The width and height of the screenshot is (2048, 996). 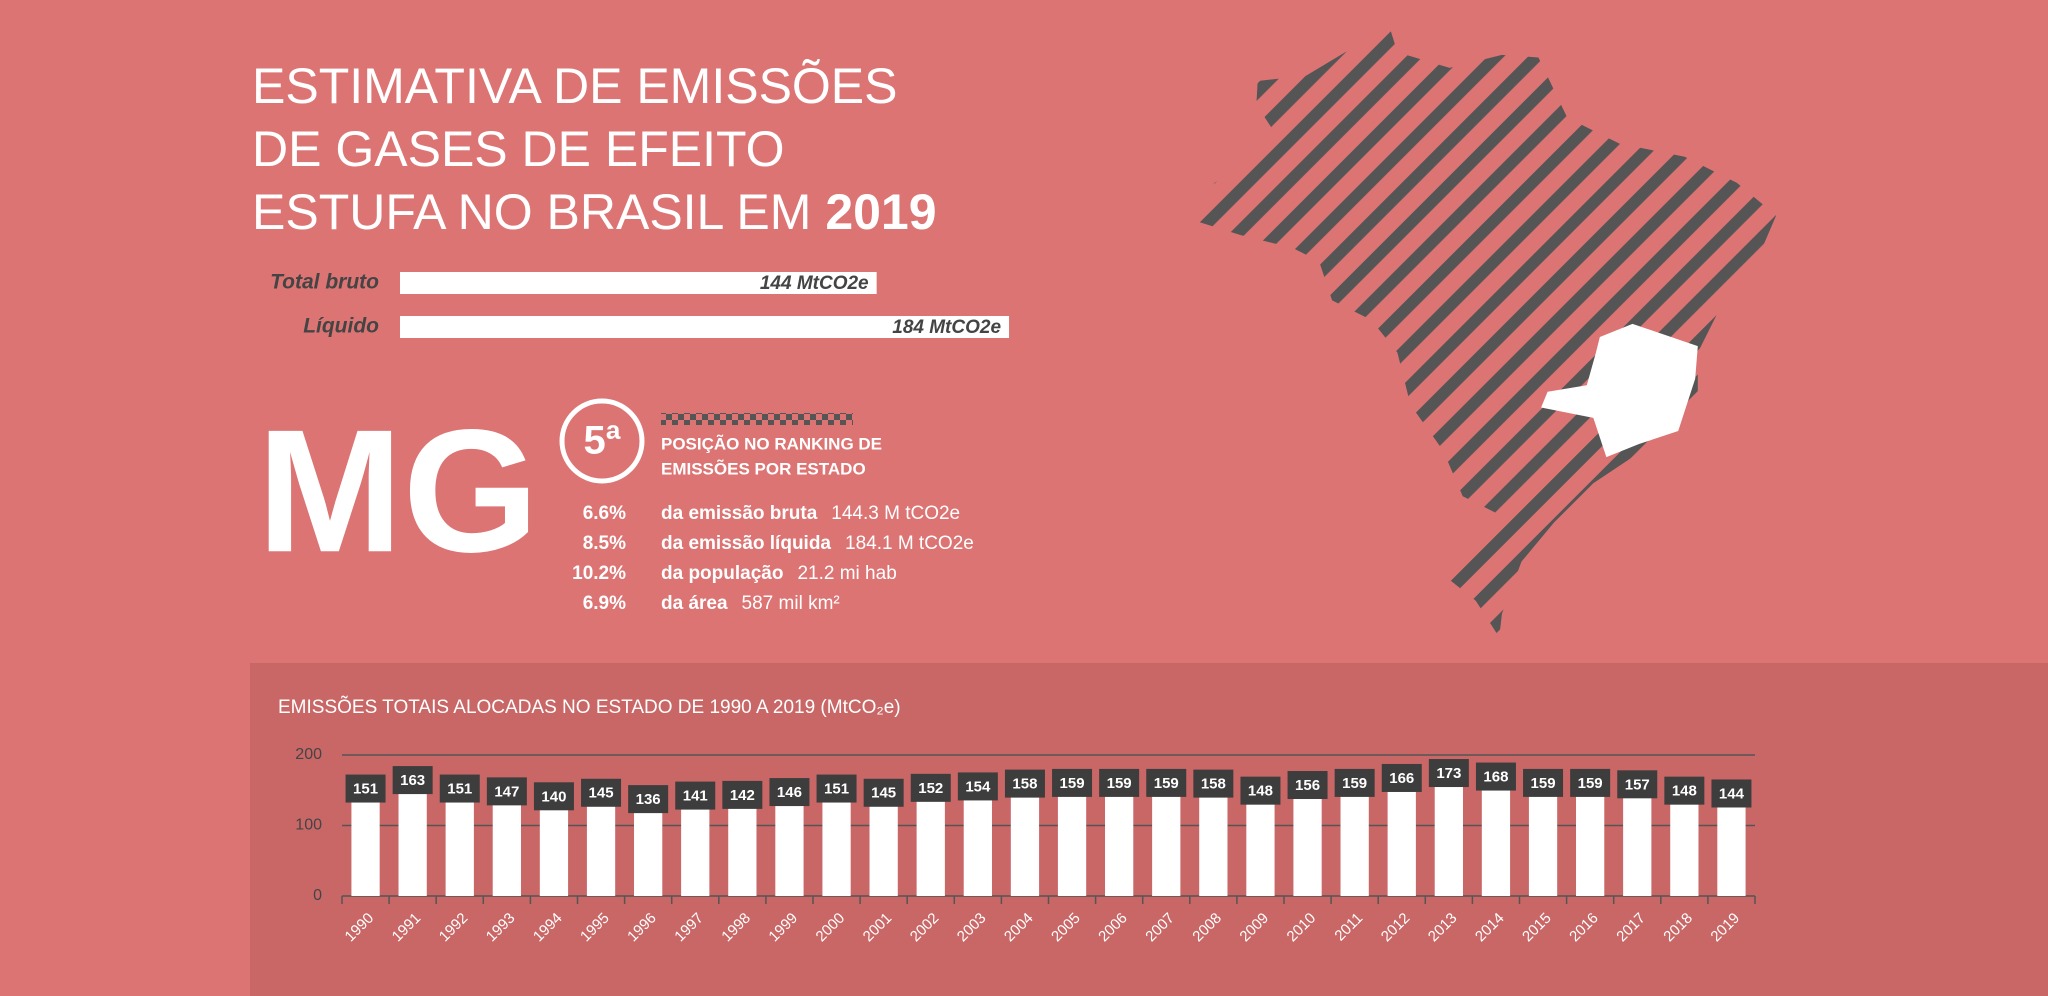 I want to click on value-label: 147, so click(x=506, y=791).